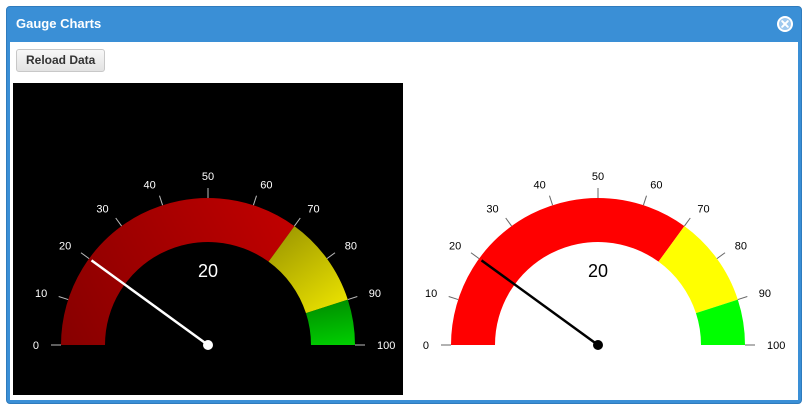 This screenshot has height=414, width=810. What do you see at coordinates (59, 23) in the screenshot?
I see `window-title: Gauge Charts` at bounding box center [59, 23].